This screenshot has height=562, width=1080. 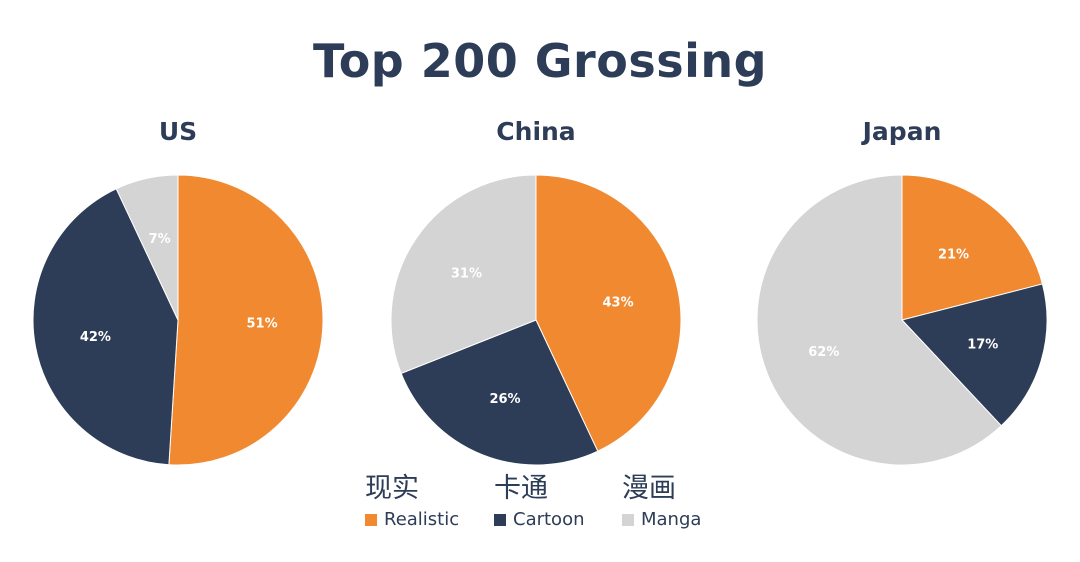 I want to click on legend-en-label: Realistic, so click(x=422, y=519).